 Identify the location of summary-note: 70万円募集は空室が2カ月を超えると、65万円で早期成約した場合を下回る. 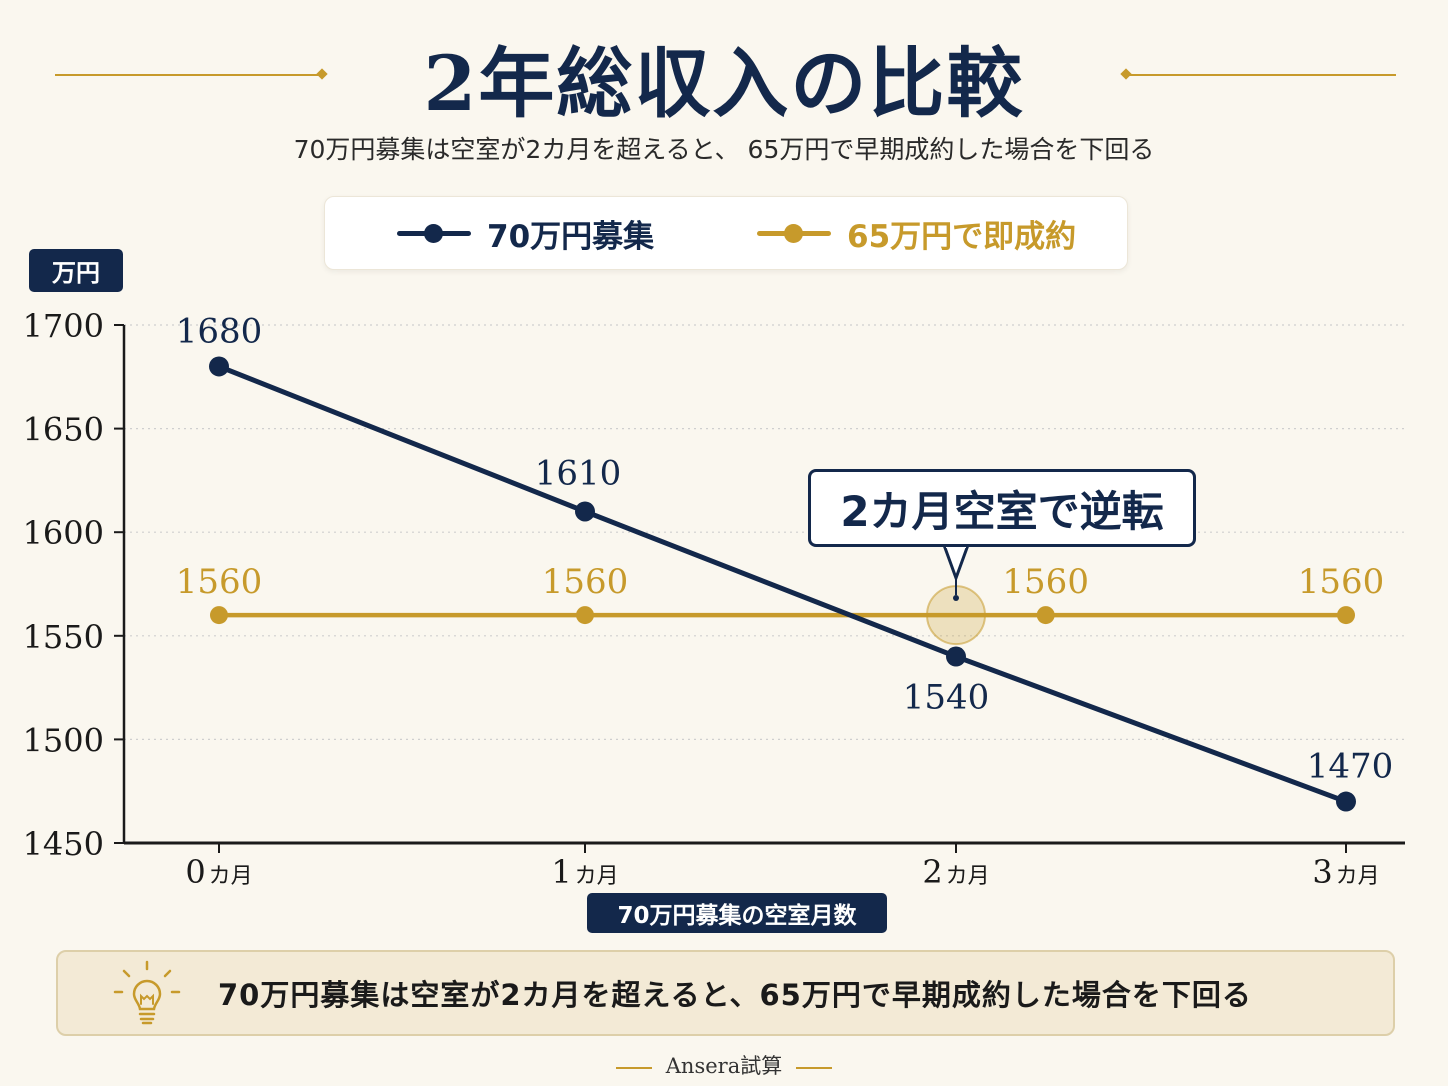
(725, 993).